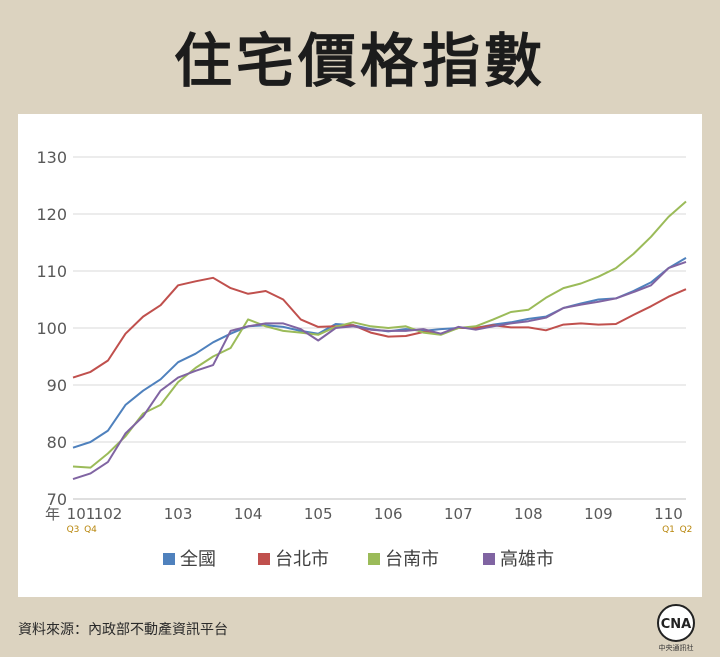  What do you see at coordinates (52, 514) in the screenshot?
I see `x-axis-label: 年` at bounding box center [52, 514].